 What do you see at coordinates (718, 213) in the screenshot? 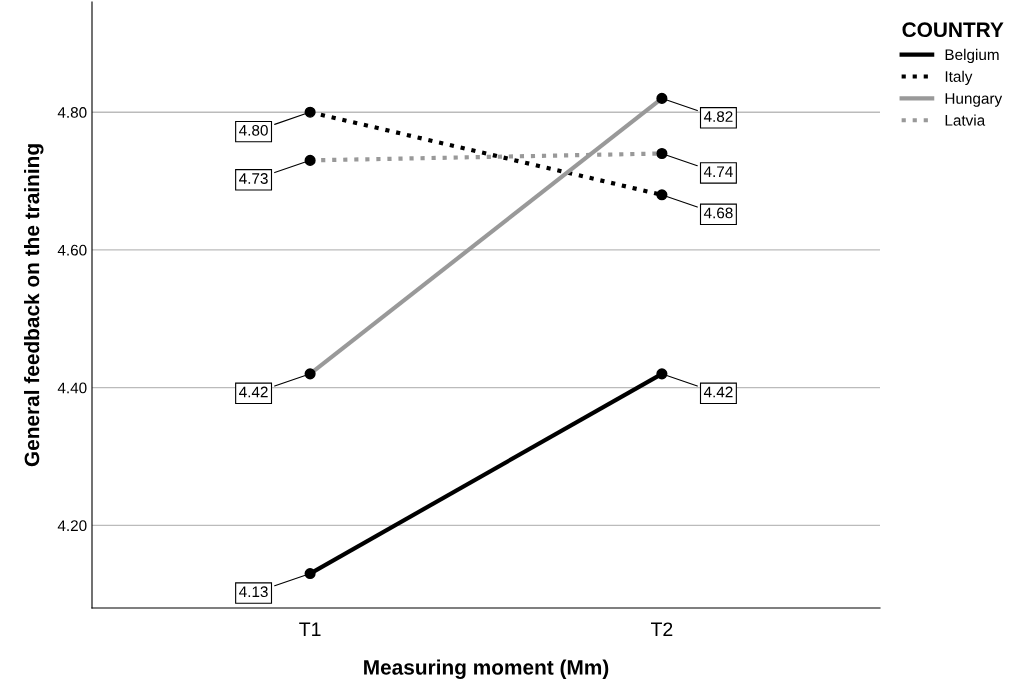
I see `data-label: 4.68` at bounding box center [718, 213].